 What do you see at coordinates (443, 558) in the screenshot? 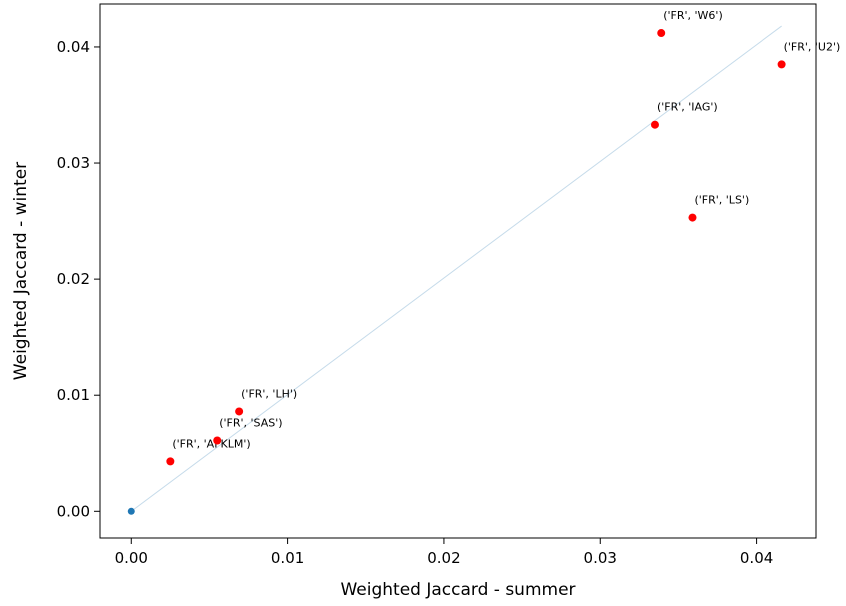
I see `x-tick-label: 0.02` at bounding box center [443, 558].